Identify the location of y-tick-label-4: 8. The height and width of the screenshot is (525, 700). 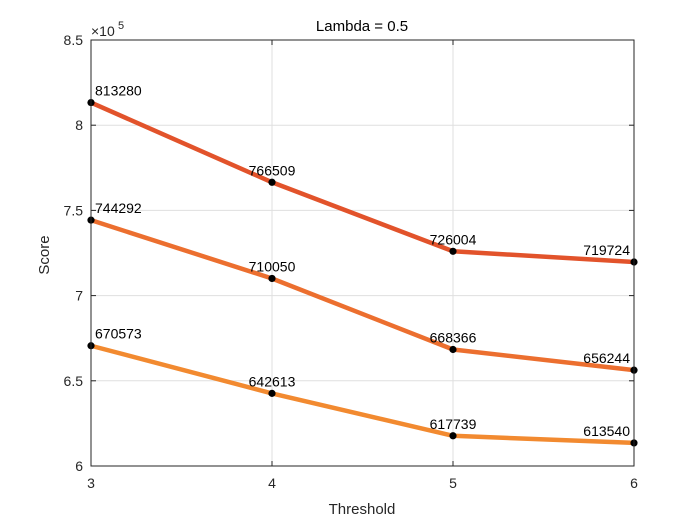
(79, 125).